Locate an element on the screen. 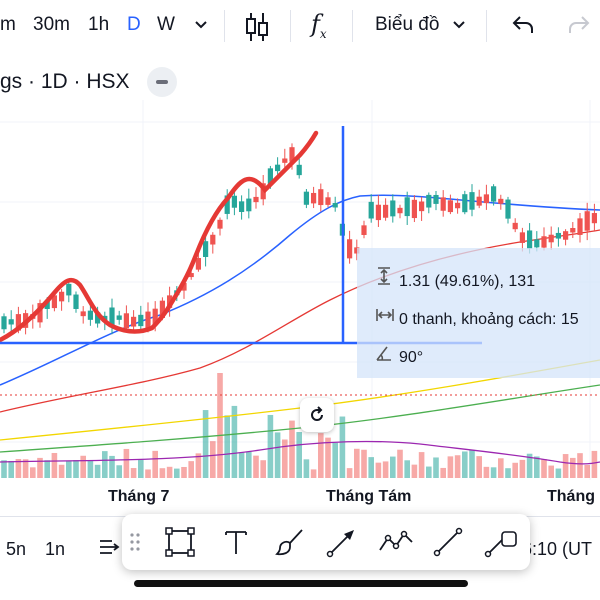 The width and height of the screenshot is (600, 600). chart-toolbar: m 30m 1h D W fx Biểu đồ is located at coordinates (300, 27).